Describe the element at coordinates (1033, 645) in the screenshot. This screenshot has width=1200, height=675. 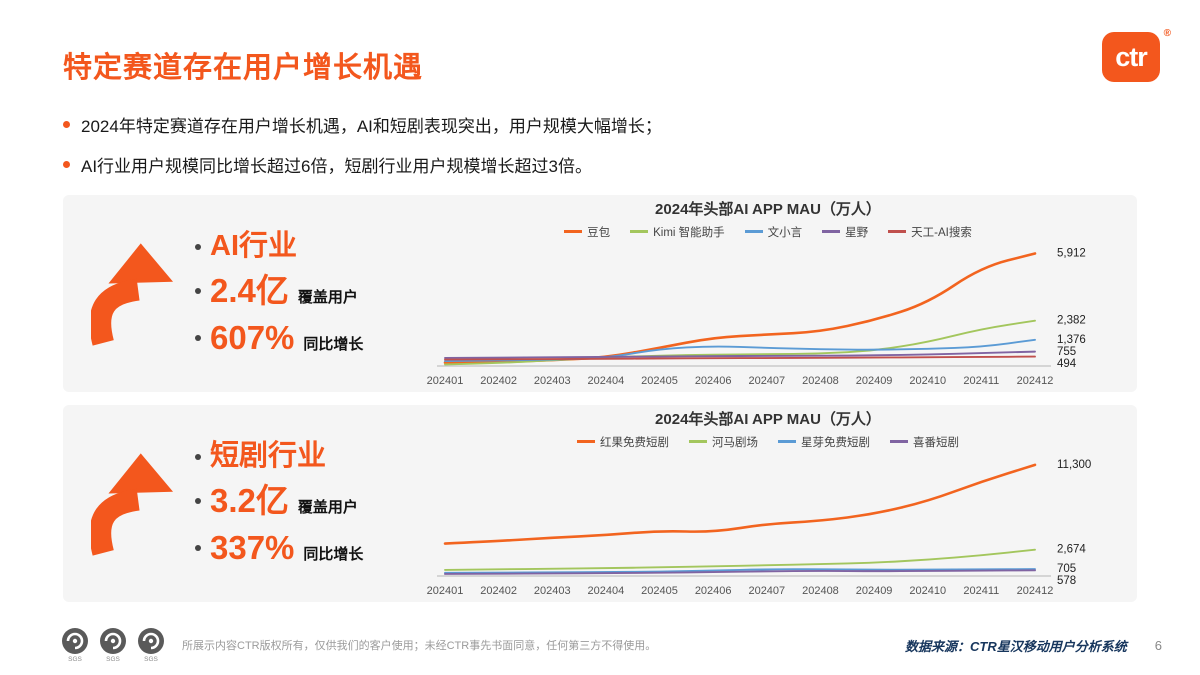
I see `footer-right: 数据来源：CTR星汉移动用户分析系统 6` at that location.